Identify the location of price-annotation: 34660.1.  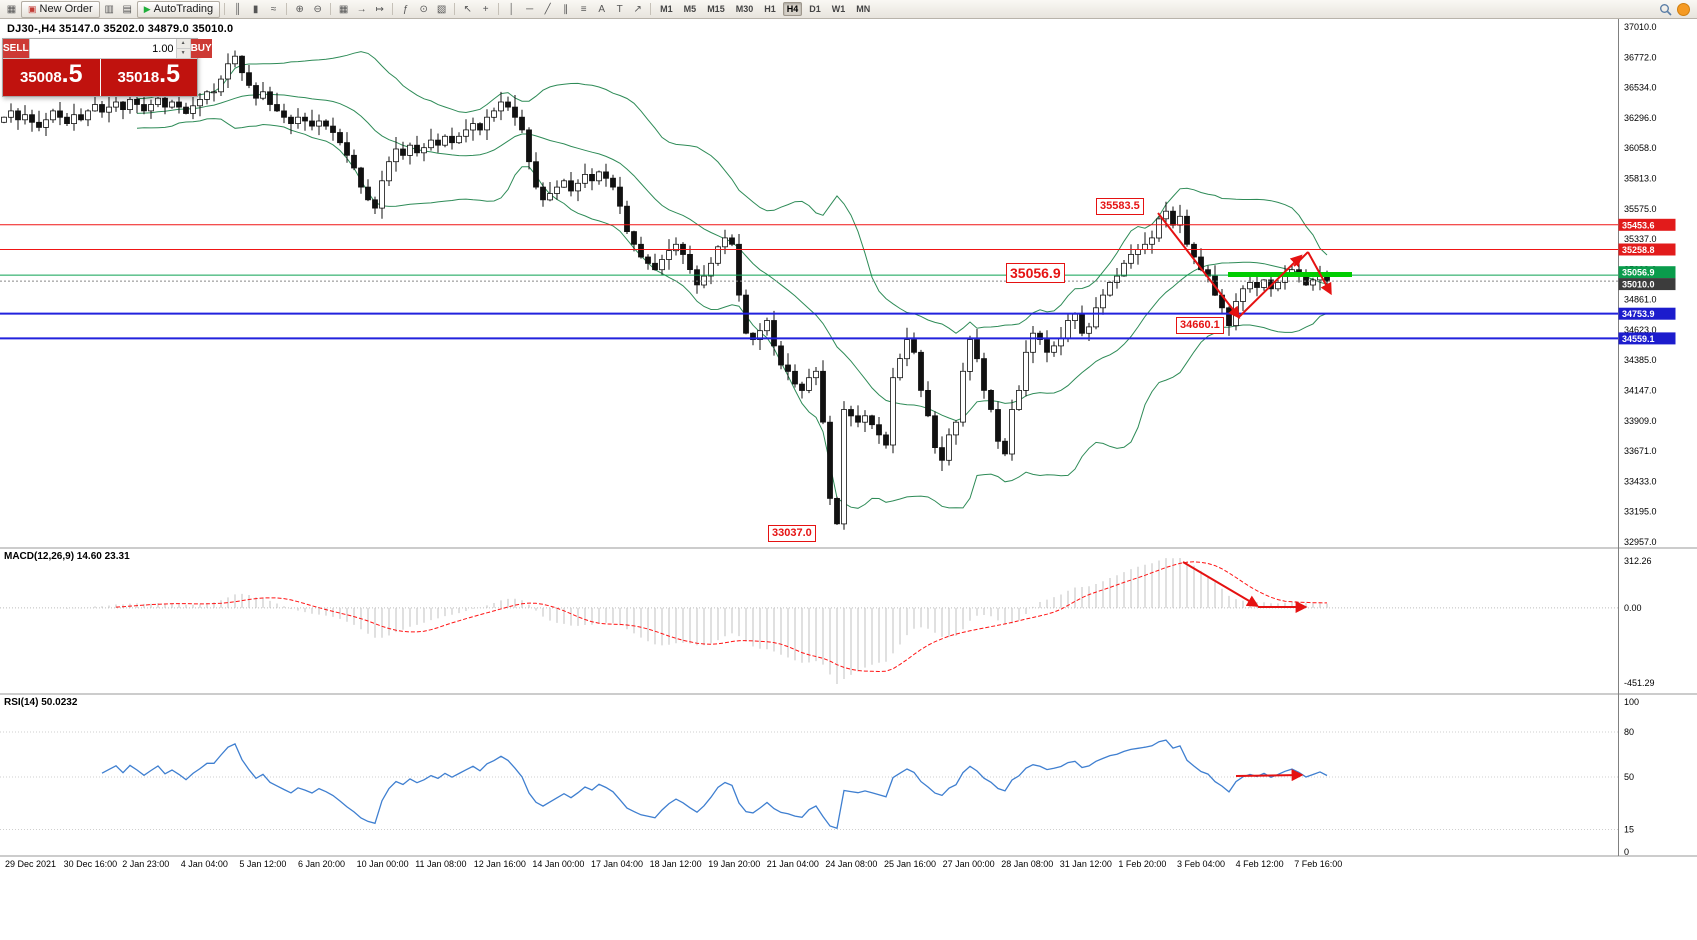
(1200, 325).